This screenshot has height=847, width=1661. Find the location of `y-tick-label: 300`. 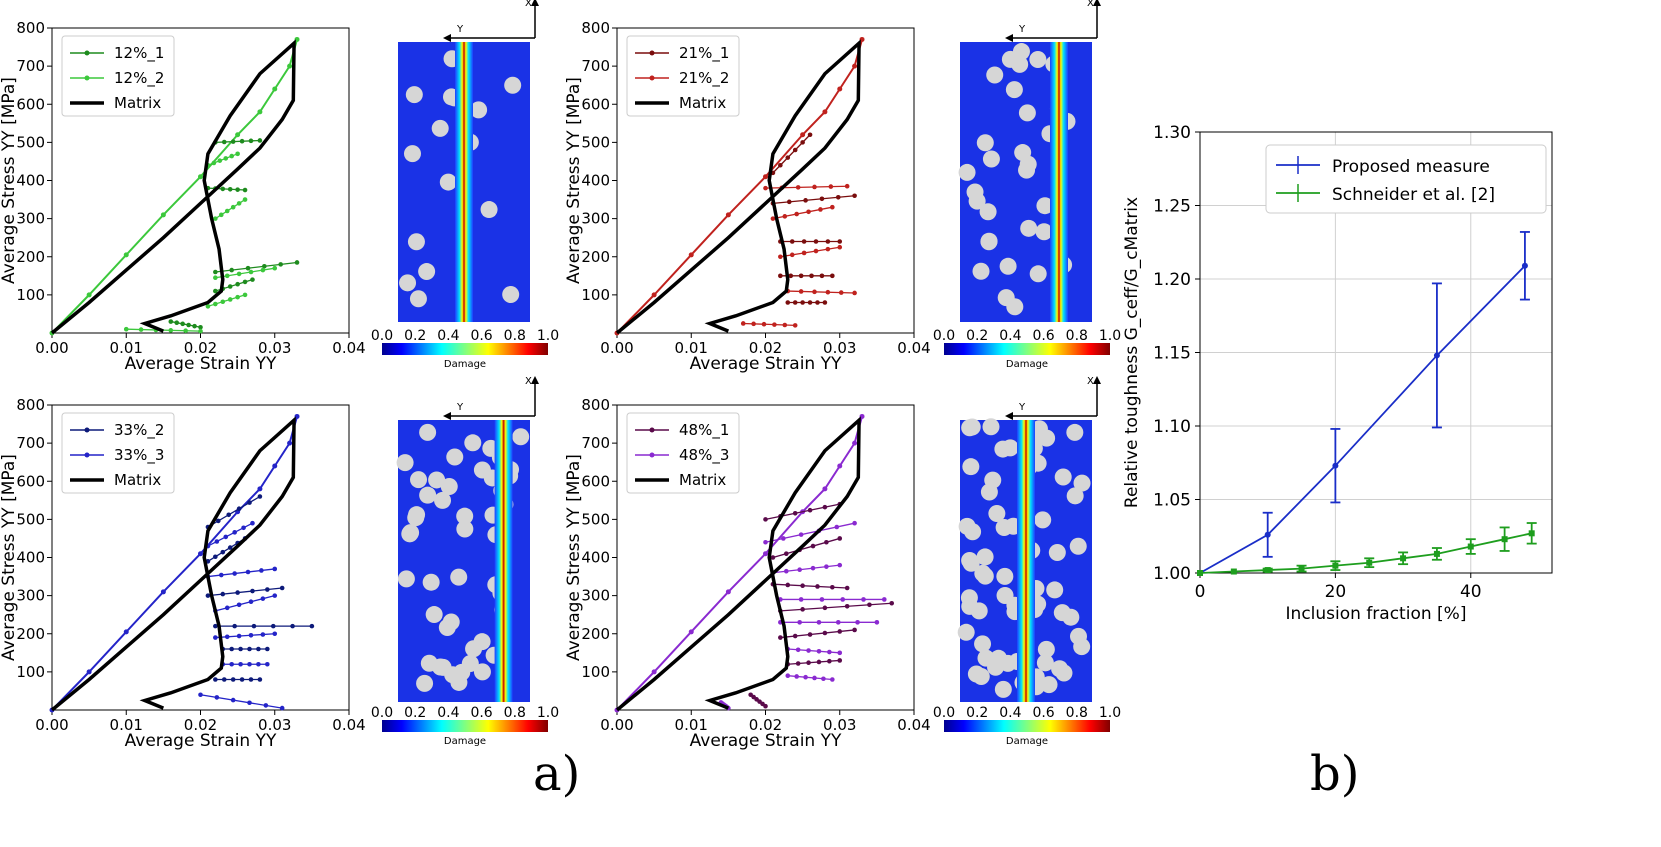

y-tick-label: 300 is located at coordinates (30, 596).